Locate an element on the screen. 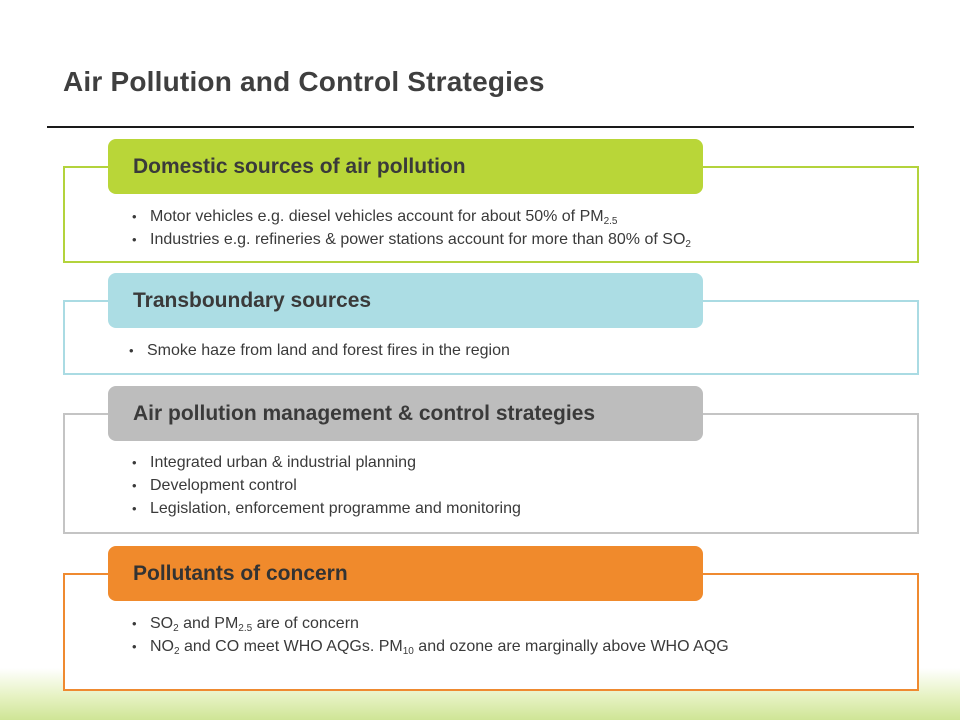 Image resolution: width=960 pixels, height=720 pixels. title-divider is located at coordinates (480, 127).